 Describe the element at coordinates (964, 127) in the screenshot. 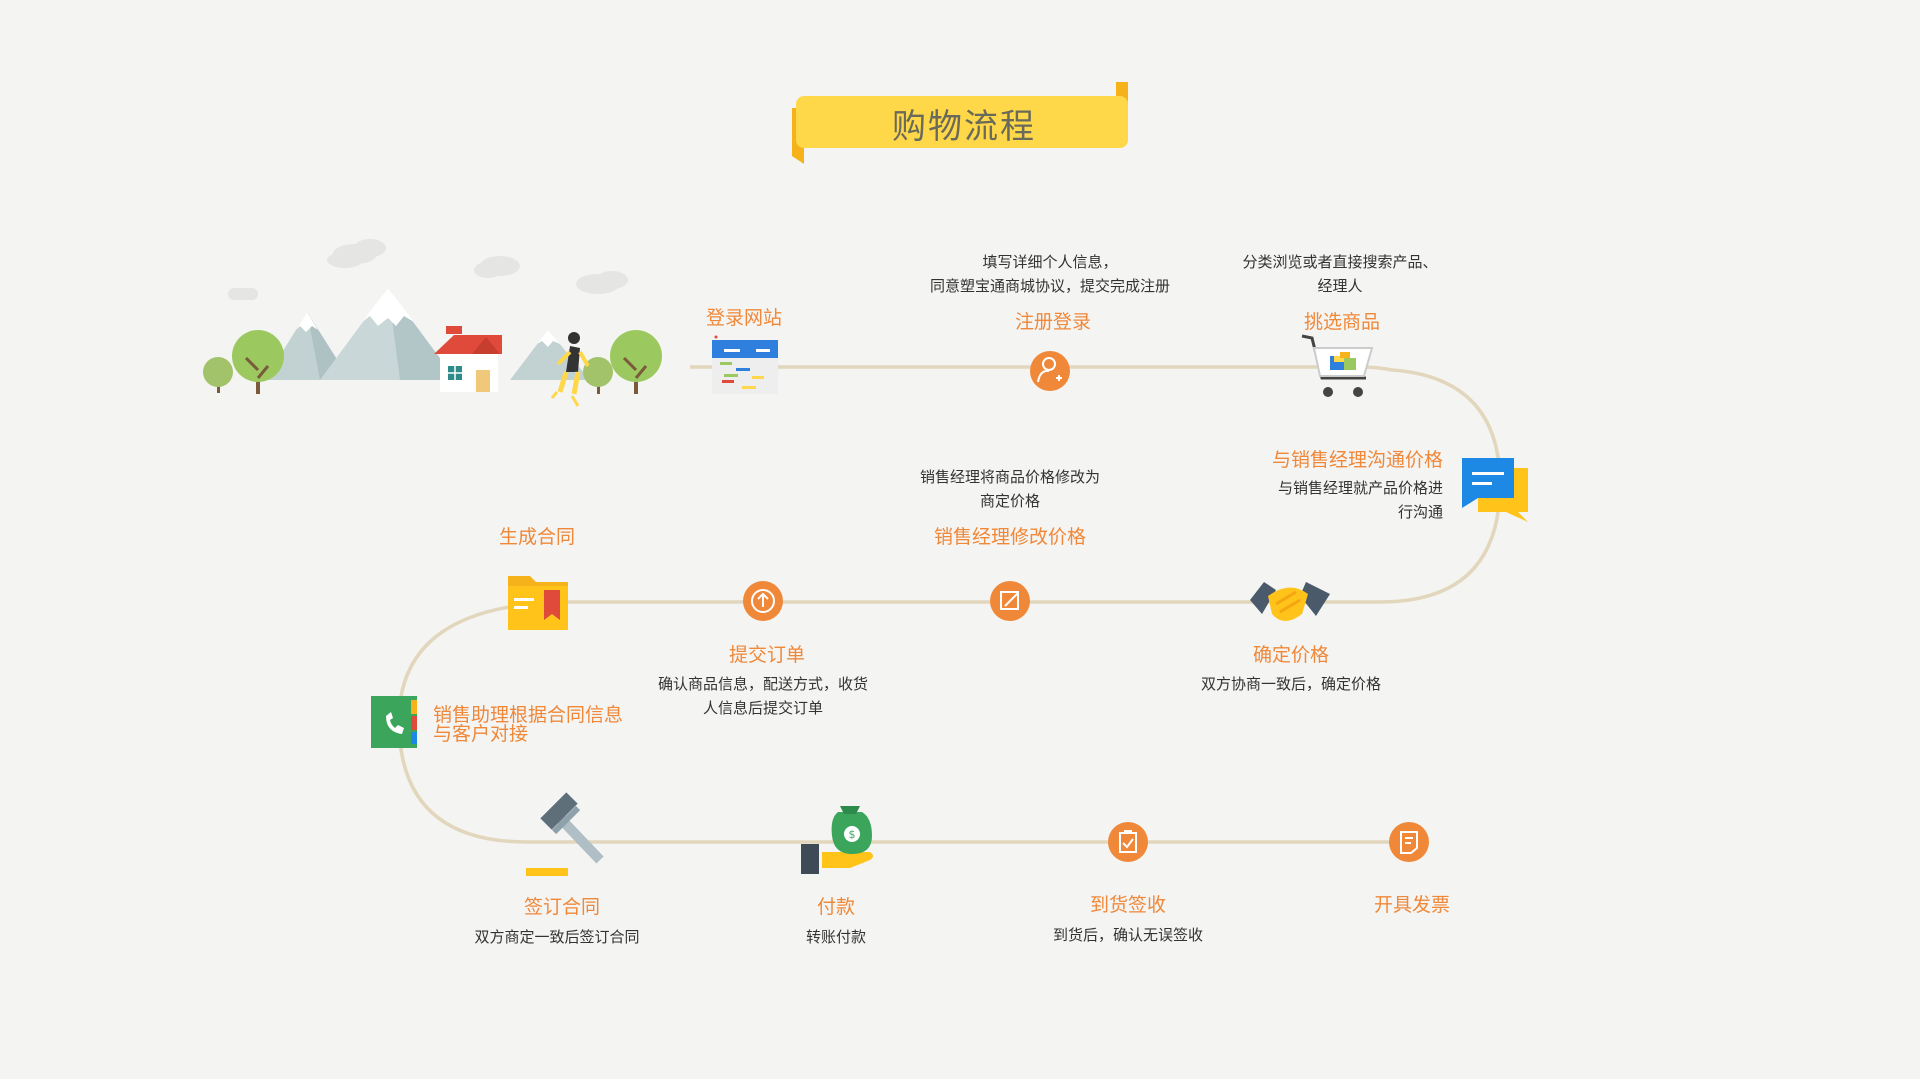

I see `page-title: 购物流程` at that location.